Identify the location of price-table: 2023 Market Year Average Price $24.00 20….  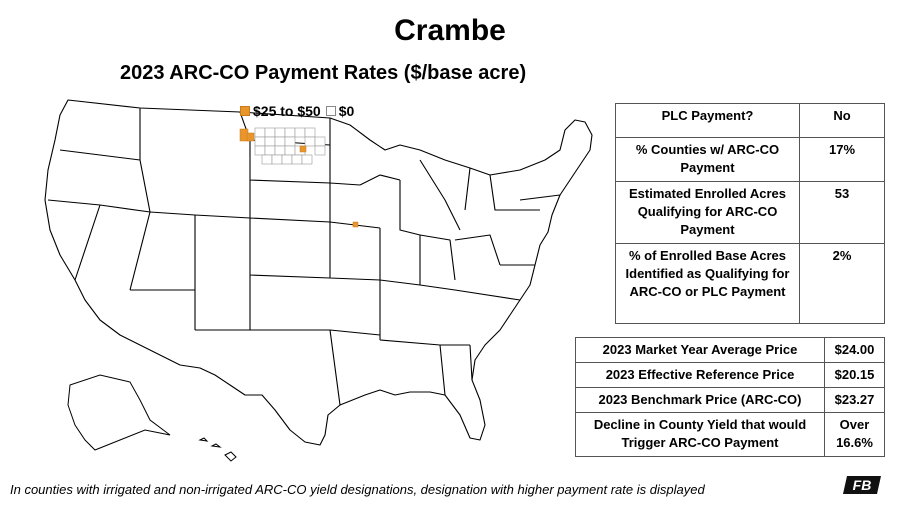
(730, 397).